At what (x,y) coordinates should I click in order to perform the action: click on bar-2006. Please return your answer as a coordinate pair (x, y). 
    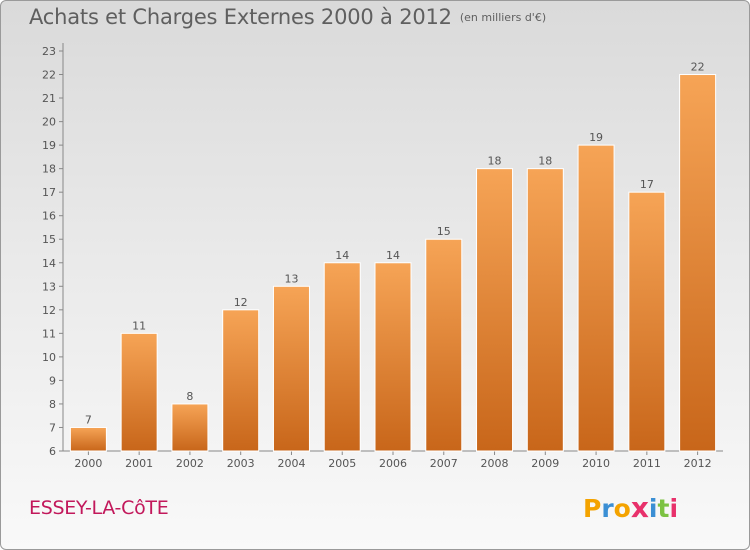
    Looking at the image, I should click on (393, 357).